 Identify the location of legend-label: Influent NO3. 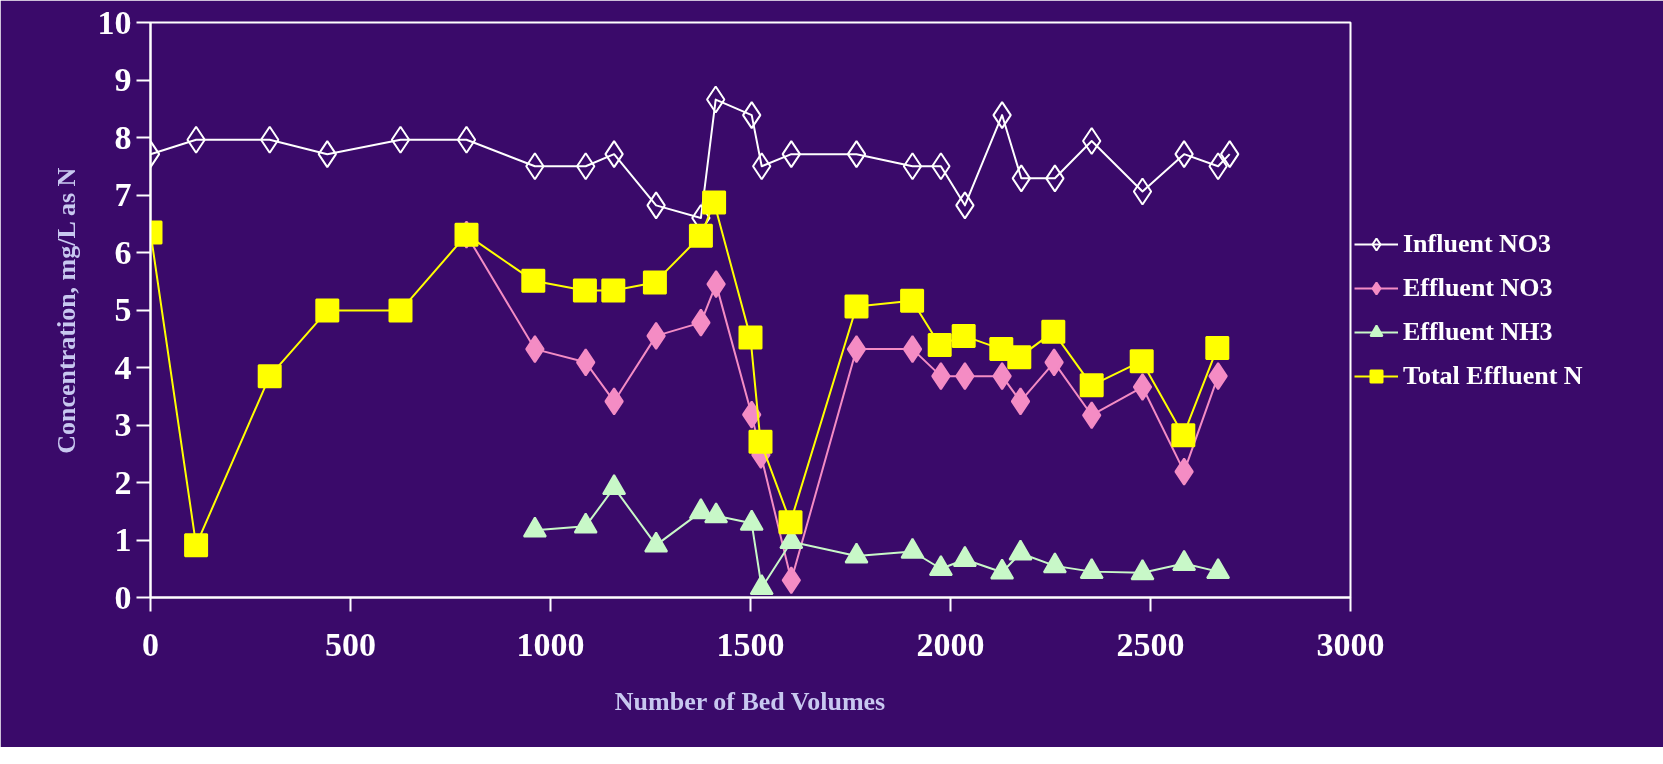
(1477, 243).